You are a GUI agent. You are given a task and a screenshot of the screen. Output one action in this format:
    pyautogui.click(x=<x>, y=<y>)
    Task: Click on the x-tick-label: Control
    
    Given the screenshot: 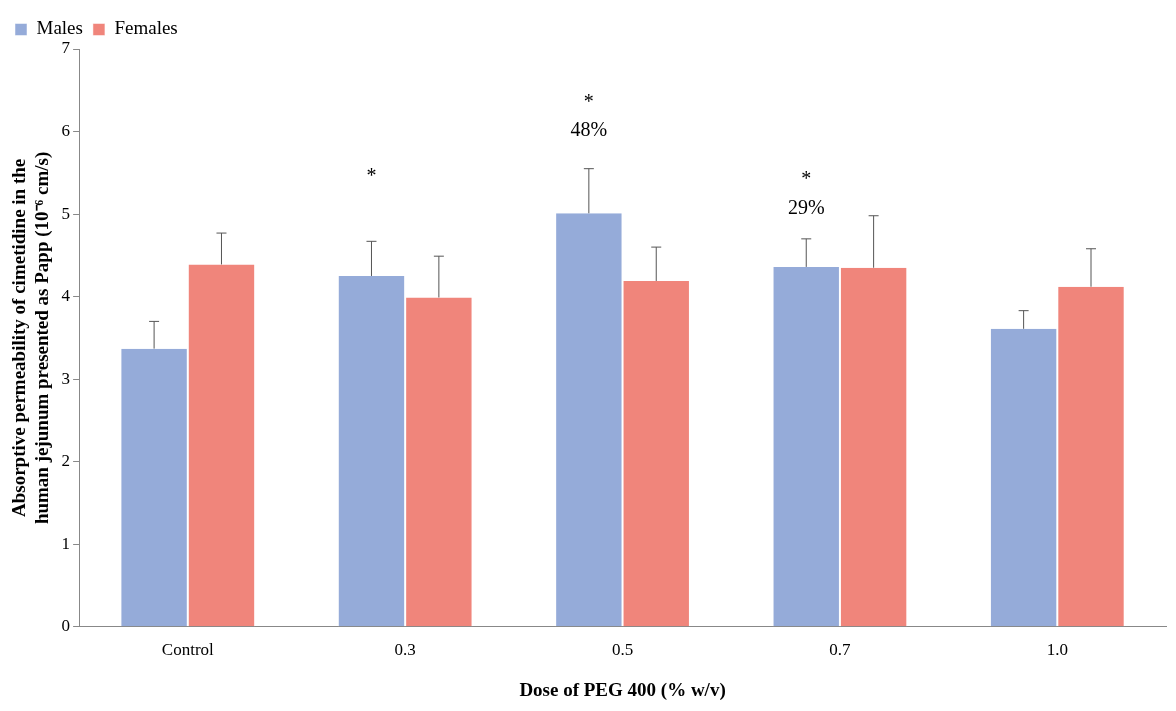 What is the action you would take?
    pyautogui.click(x=188, y=650)
    